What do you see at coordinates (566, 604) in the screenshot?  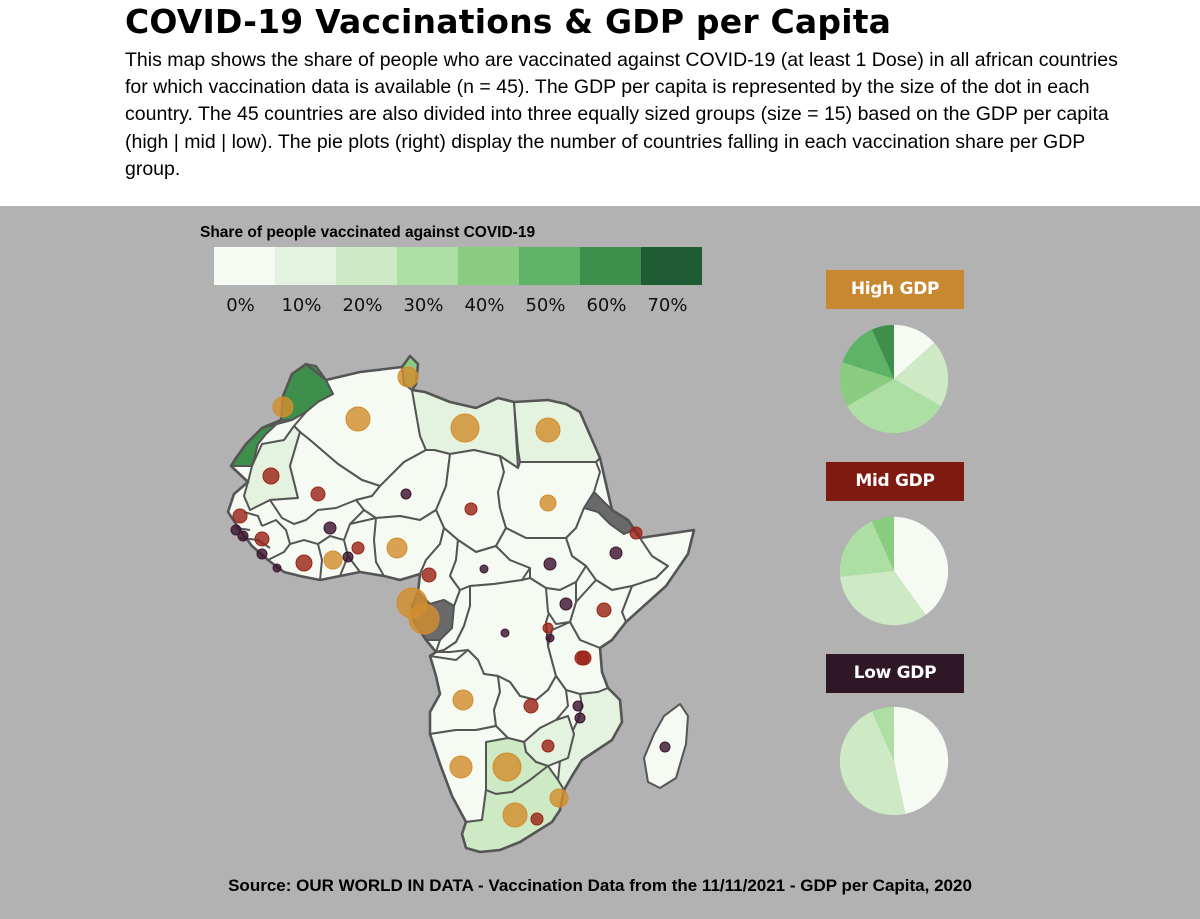 I see `gdp-dot-uganda` at bounding box center [566, 604].